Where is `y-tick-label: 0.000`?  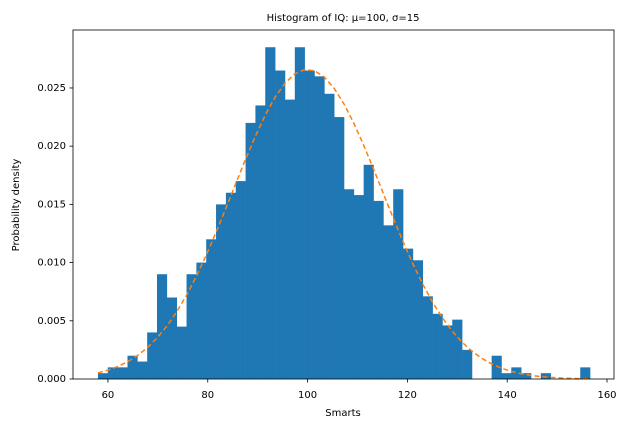
y-tick-label: 0.000 is located at coordinates (51, 379).